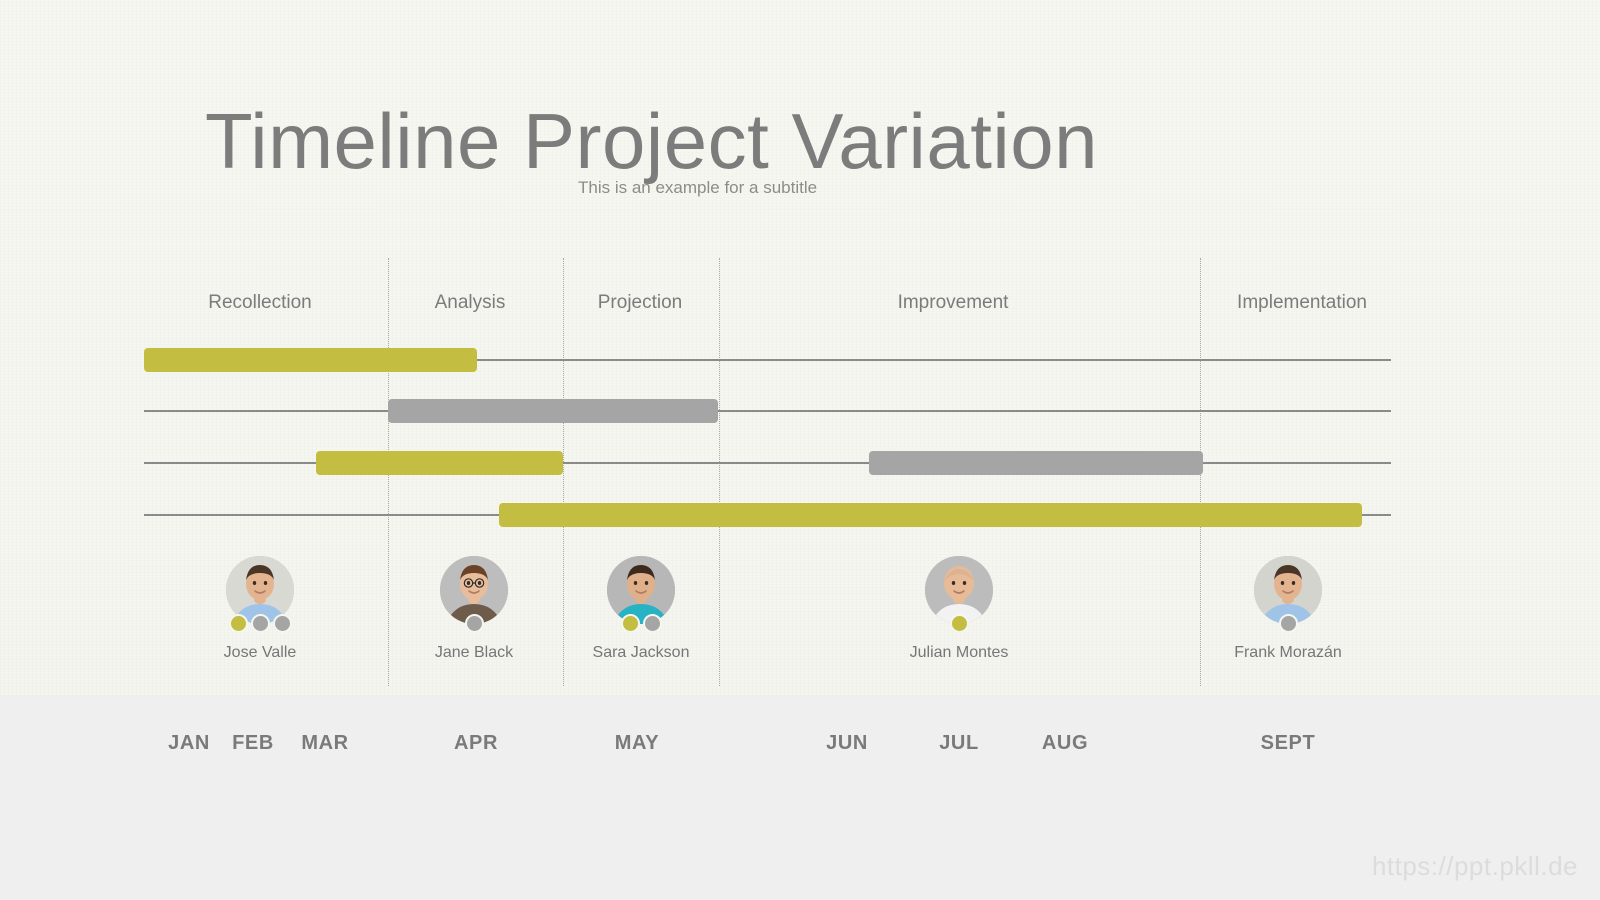 The image size is (1600, 900). Describe the element at coordinates (260, 609) in the screenshot. I see `person-card: Jose Valle` at that location.